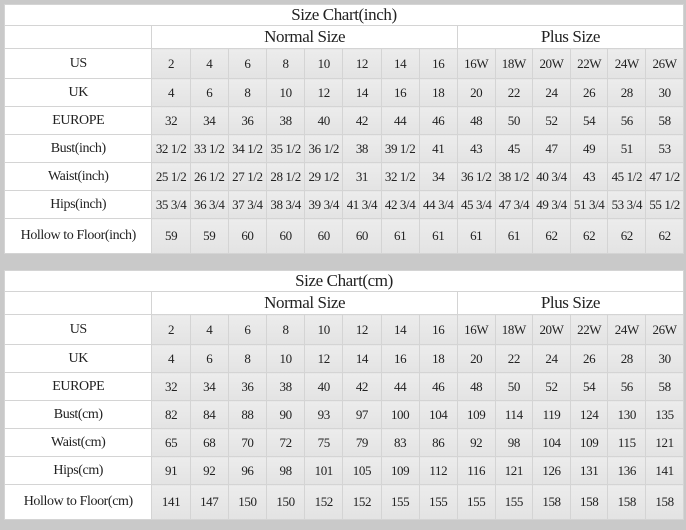 Image resolution: width=686 pixels, height=530 pixels. Describe the element at coordinates (247, 148) in the screenshot. I see `size-cell: 34 1/2` at that location.